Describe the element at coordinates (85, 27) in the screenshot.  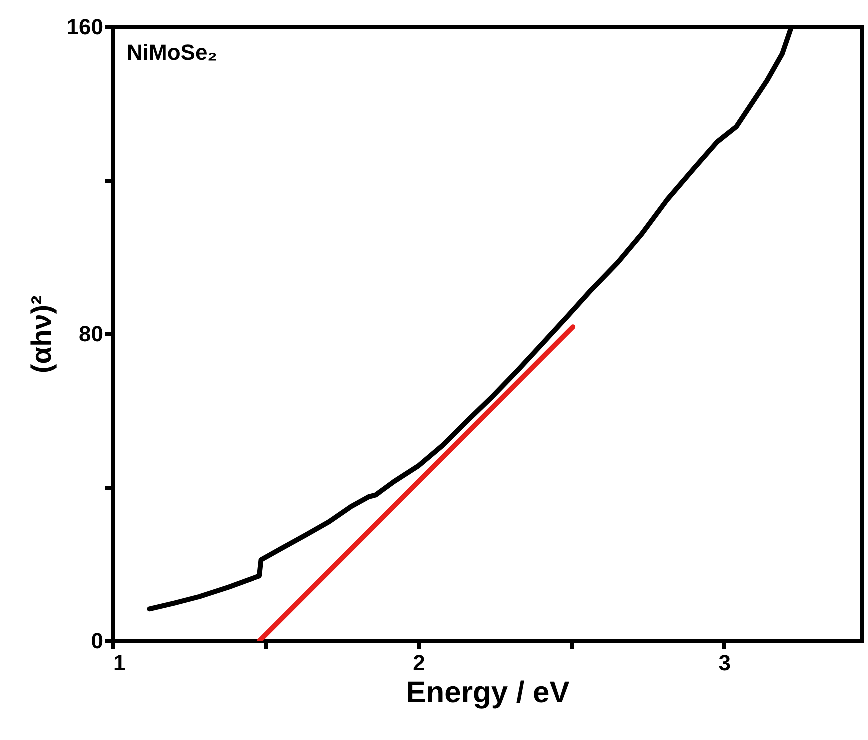
I see `y-tick-label: 160` at that location.